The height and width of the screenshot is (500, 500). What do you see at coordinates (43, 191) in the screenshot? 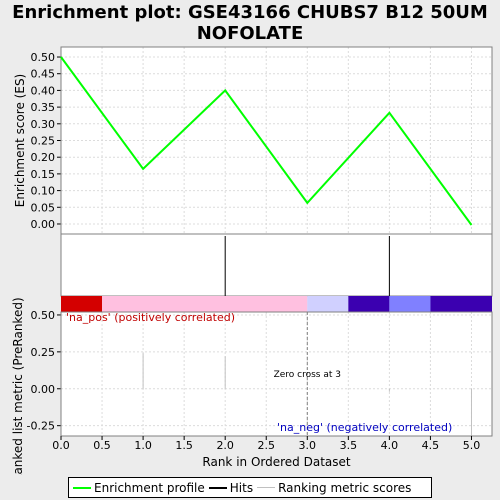
I see `es-ytick-label: 0.10` at bounding box center [43, 191].